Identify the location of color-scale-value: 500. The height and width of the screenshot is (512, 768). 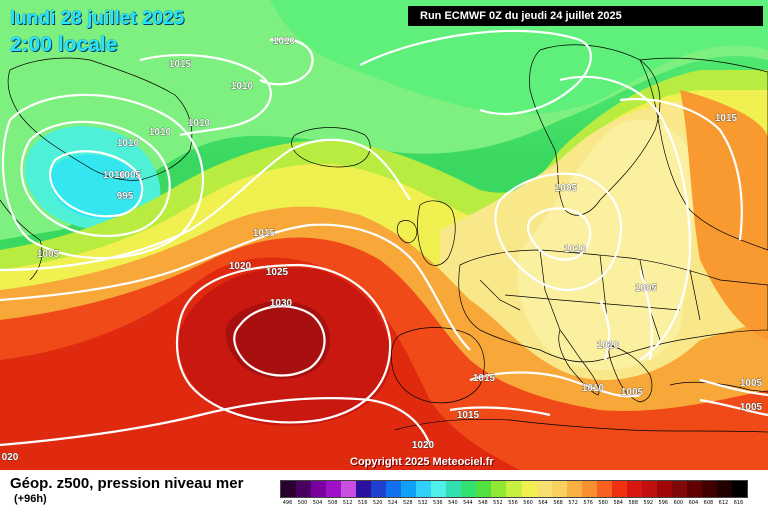
(302, 503).